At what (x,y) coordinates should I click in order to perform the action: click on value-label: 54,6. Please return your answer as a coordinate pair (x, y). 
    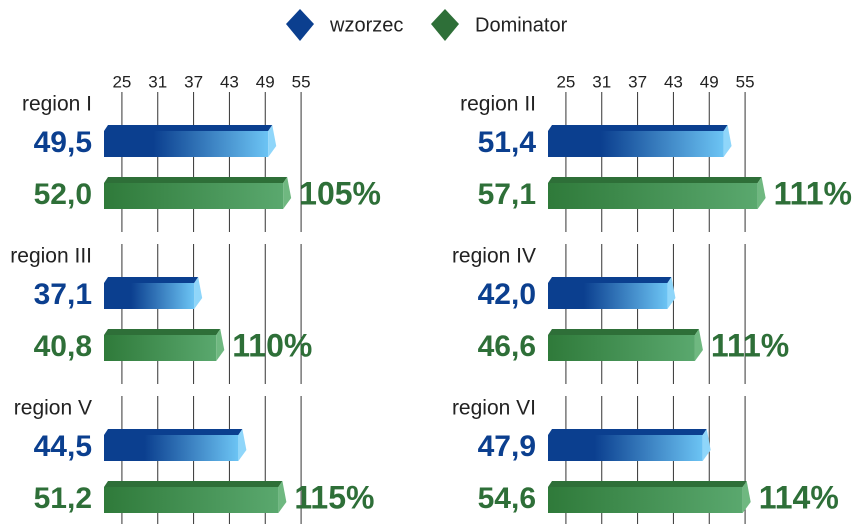
    Looking at the image, I should click on (507, 498).